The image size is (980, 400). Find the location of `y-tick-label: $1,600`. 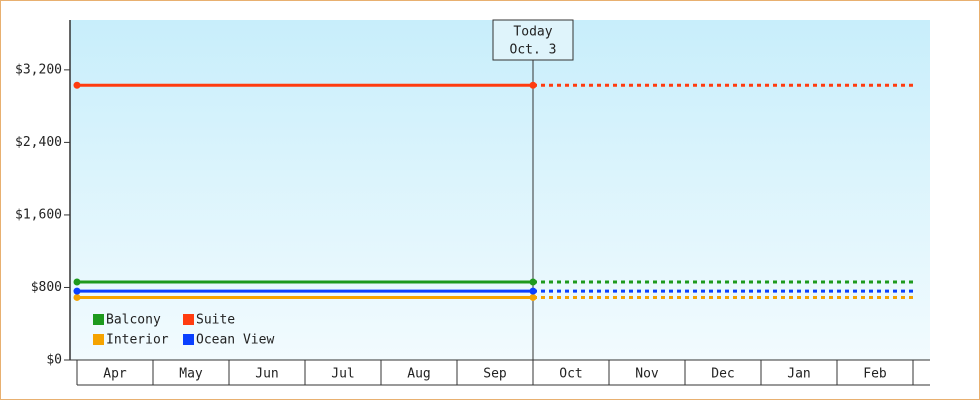

y-tick-label: $1,600 is located at coordinates (38, 214).